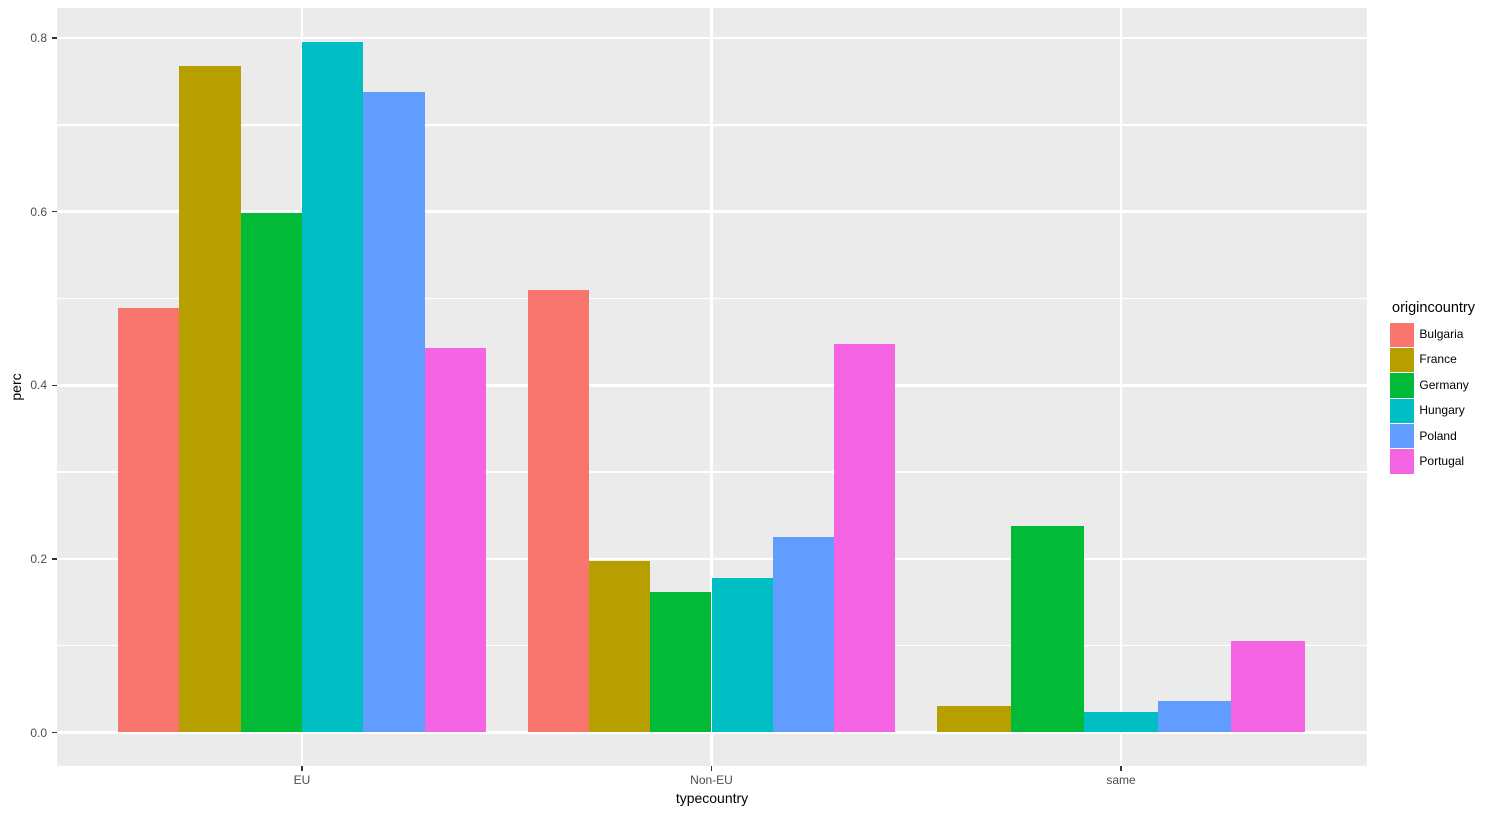 The image size is (1500, 816). What do you see at coordinates (38, 211) in the screenshot?
I see `y-tick-label: 0.6` at bounding box center [38, 211].